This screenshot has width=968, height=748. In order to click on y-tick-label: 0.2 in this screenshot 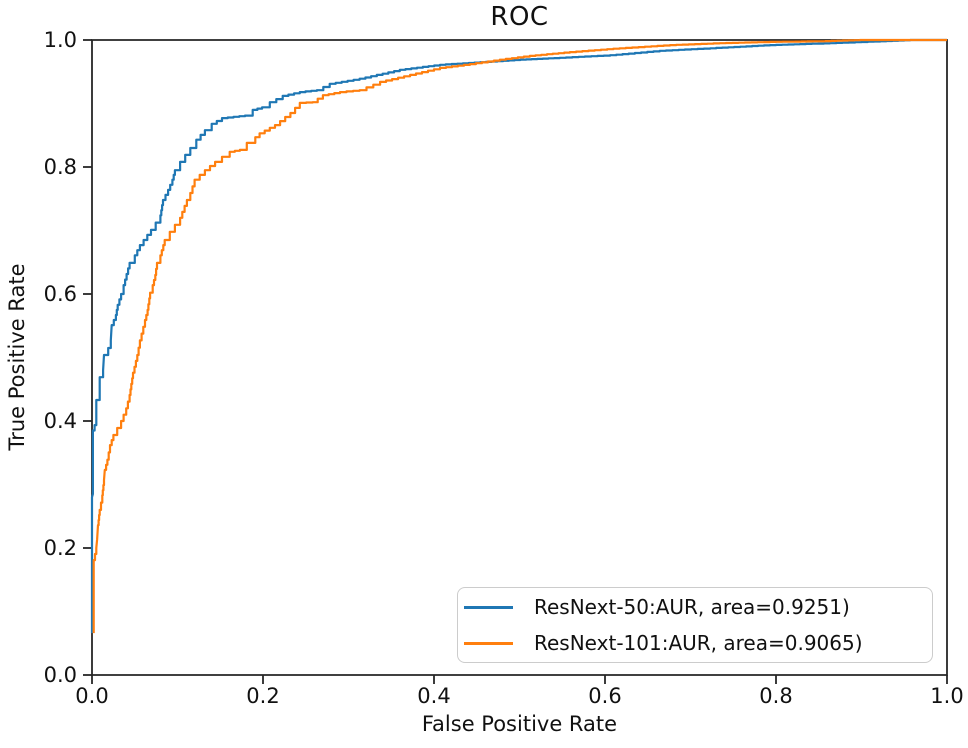, I will do `click(60, 548)`.